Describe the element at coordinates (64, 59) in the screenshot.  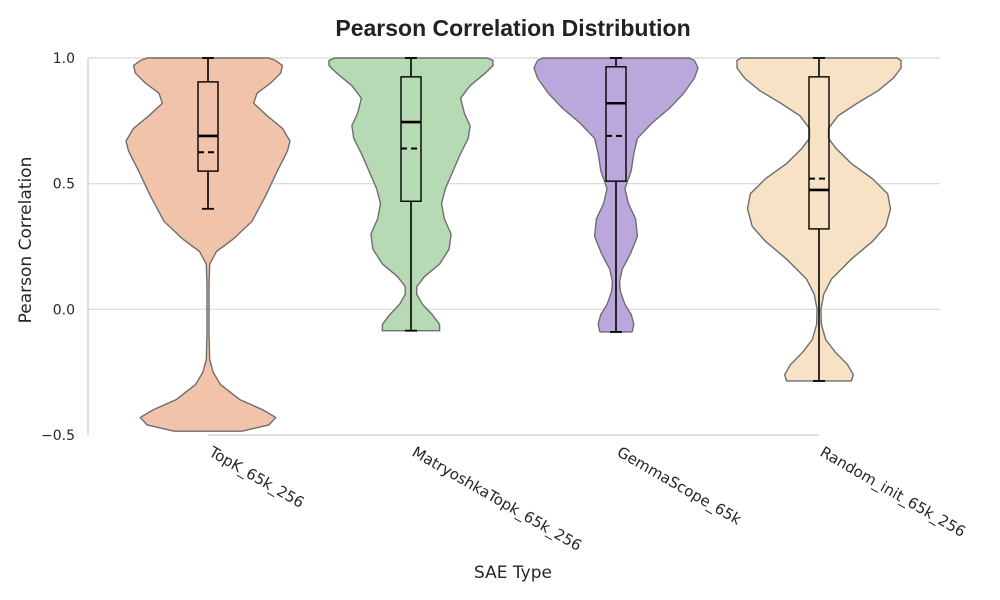
I see `y-tick-label: 1.0` at that location.